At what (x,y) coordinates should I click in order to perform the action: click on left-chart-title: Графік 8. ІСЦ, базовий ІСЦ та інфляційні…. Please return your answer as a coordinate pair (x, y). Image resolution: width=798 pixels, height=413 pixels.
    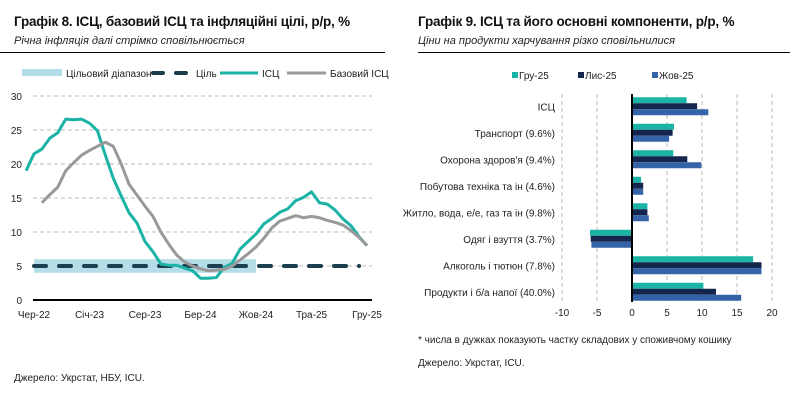
    Looking at the image, I should click on (182, 21).